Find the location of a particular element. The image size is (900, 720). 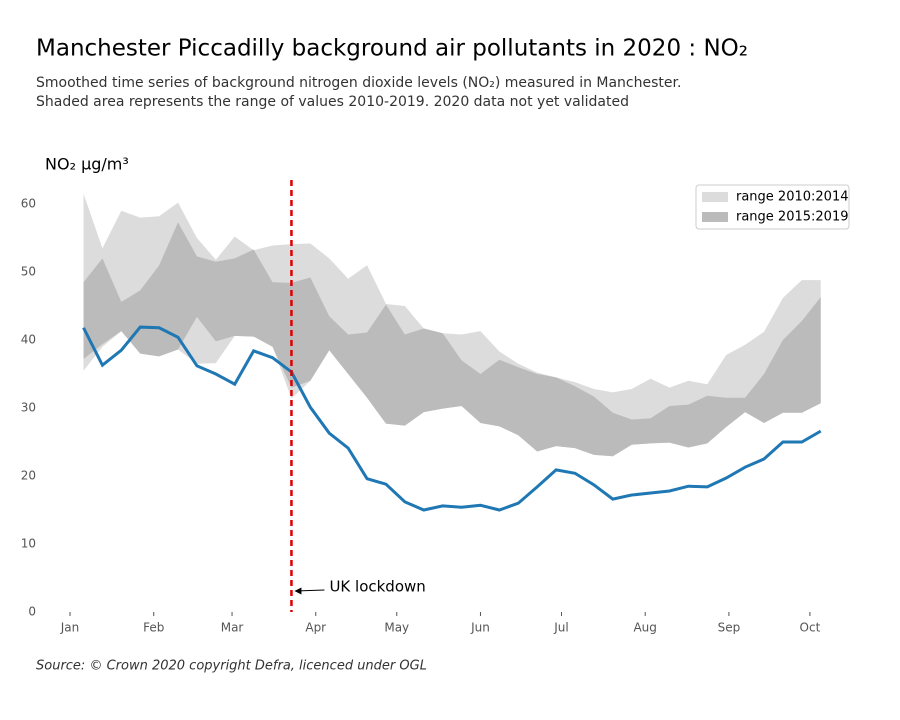

x-tick-label: Jan is located at coordinates (70, 628).